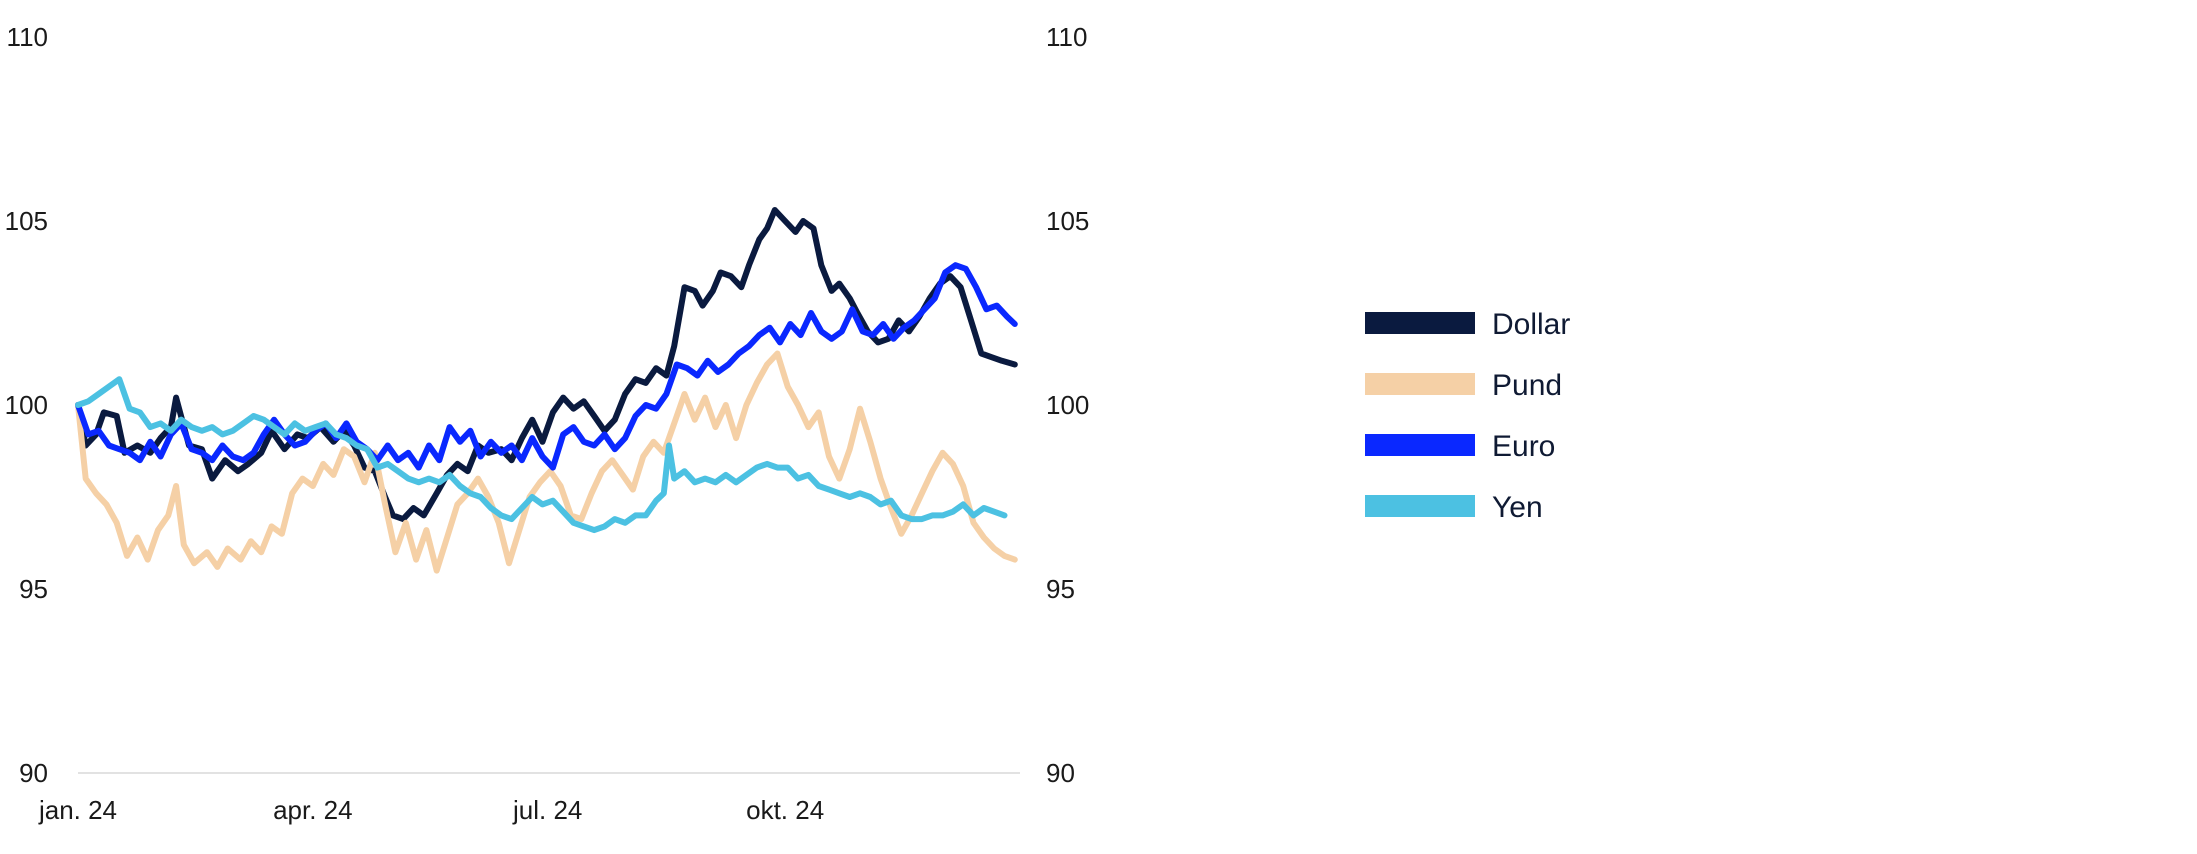  I want to click on x-axis: jan. 24 apr. 24 jul. 24 okt. 24, so click(529, 798).